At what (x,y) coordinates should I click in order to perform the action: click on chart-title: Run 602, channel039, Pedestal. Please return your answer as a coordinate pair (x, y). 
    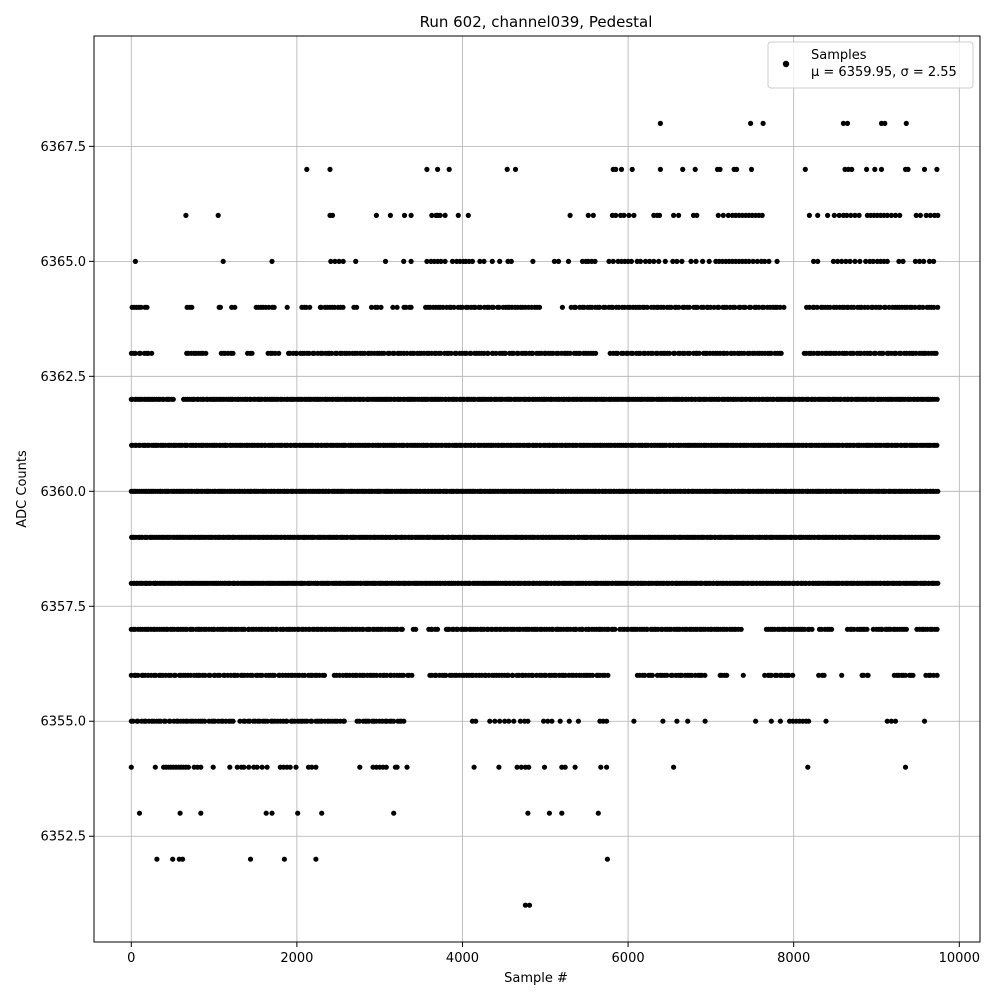
    Looking at the image, I should click on (536, 22).